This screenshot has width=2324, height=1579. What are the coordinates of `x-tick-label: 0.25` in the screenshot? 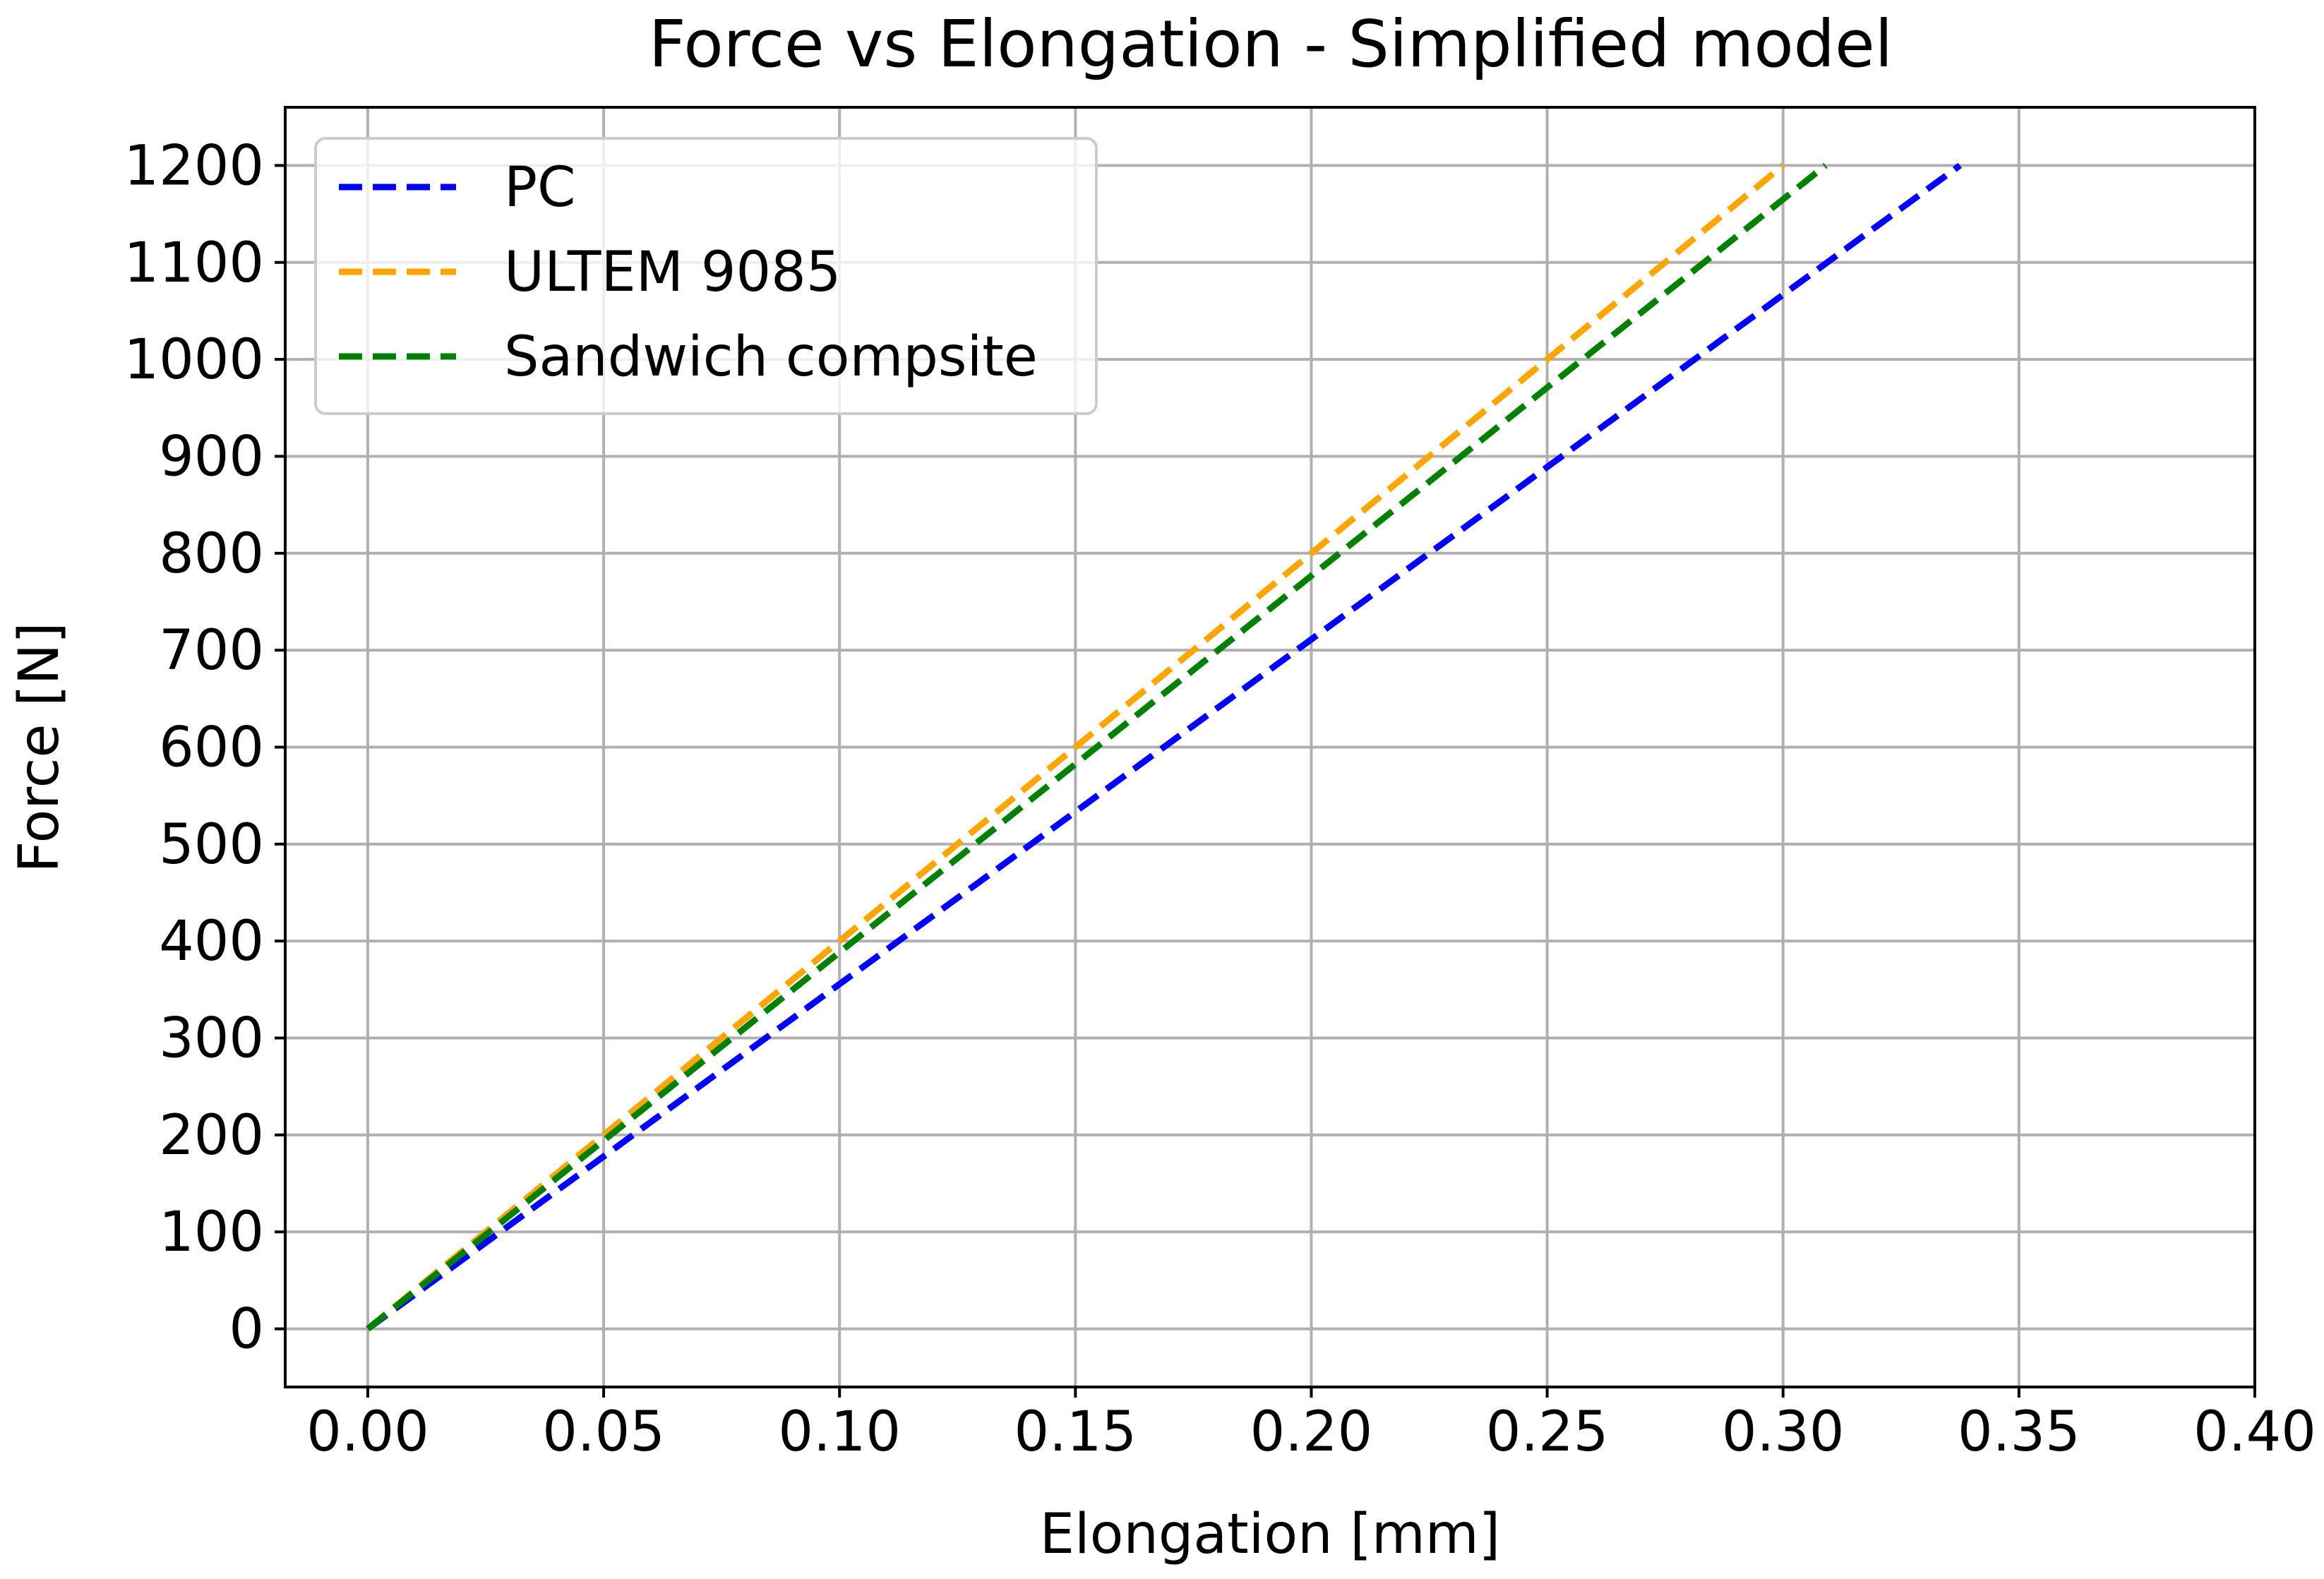 It's located at (1547, 1432).